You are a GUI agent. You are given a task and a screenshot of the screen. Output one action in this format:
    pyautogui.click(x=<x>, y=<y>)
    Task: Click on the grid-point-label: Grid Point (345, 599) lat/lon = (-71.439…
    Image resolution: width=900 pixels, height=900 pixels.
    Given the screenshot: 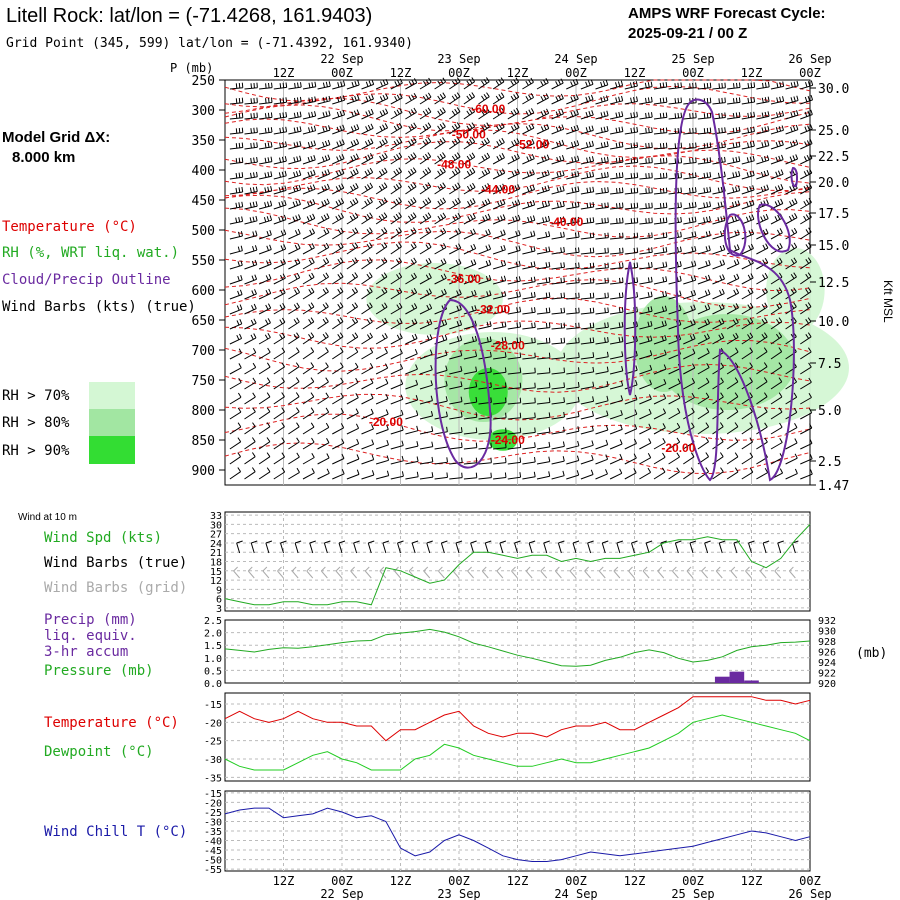 What is the action you would take?
    pyautogui.click(x=209, y=43)
    